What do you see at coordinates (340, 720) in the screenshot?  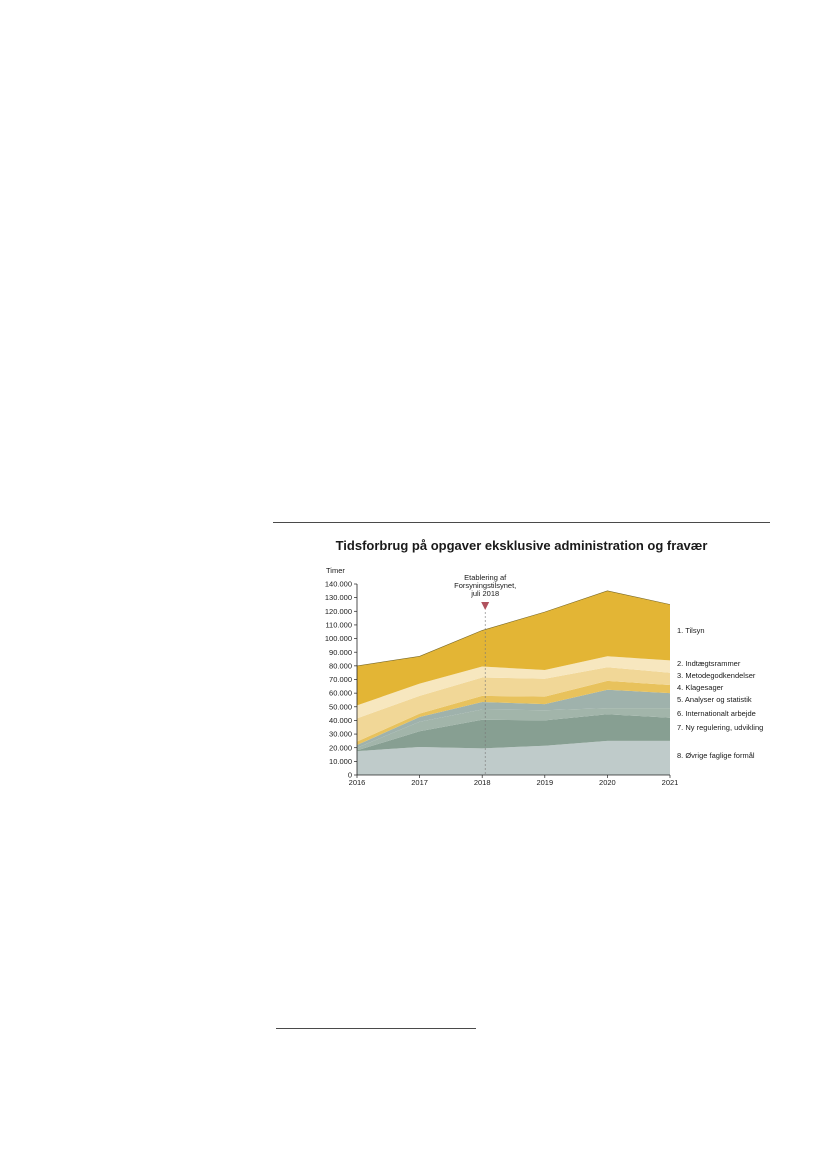 I see `y-tick-label: 40.000` at bounding box center [340, 720].